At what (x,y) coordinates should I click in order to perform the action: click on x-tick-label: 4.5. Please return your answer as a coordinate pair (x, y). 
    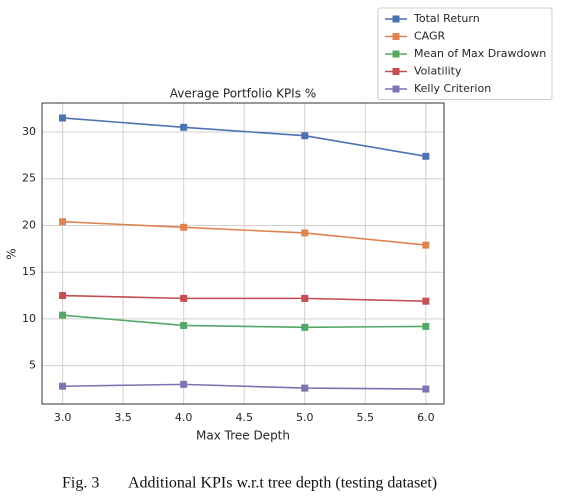
    Looking at the image, I should click on (244, 417).